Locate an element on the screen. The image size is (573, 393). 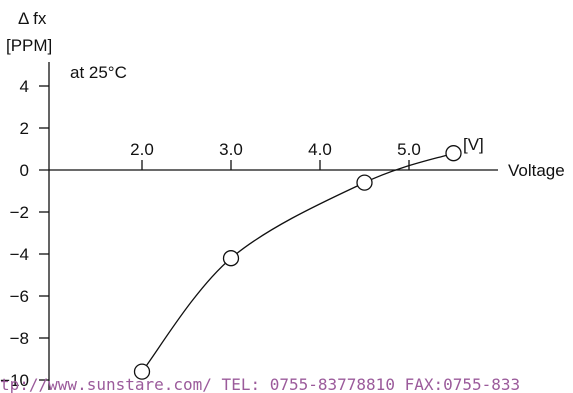
y-axis-label-unit: [PPM] is located at coordinates (29, 45).